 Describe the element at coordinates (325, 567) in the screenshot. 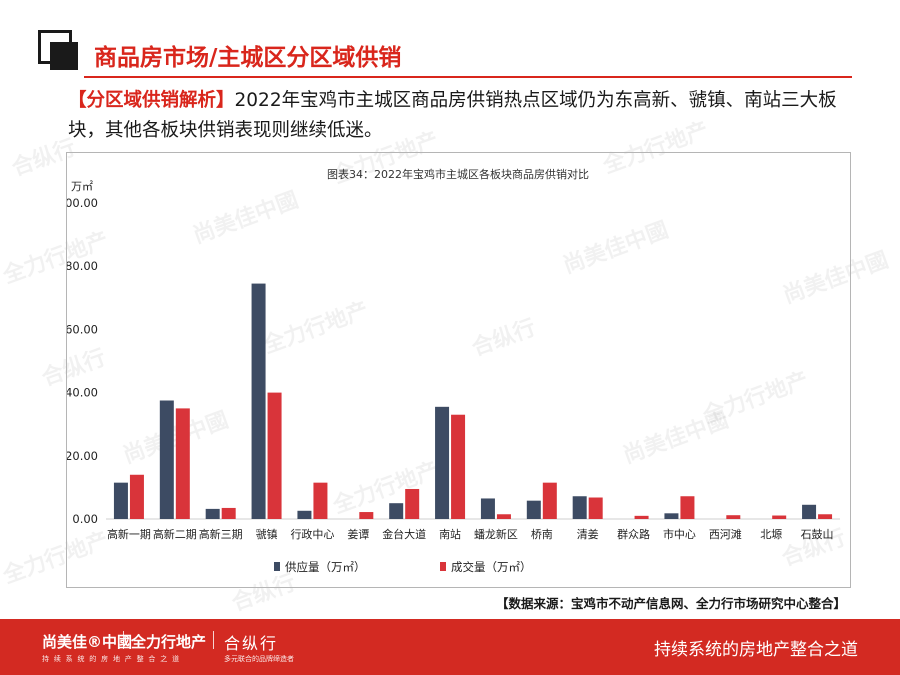

I see `legend-label: 供应量（万㎡）` at that location.